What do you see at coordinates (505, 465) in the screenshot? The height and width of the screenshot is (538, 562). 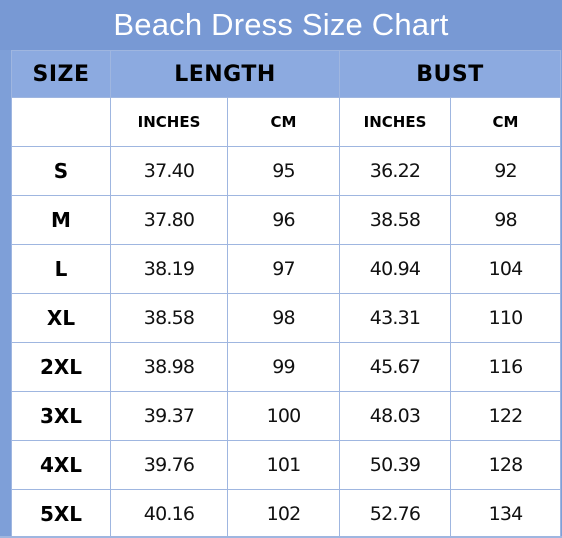 I see `bust-cm-cell: 128` at bounding box center [505, 465].